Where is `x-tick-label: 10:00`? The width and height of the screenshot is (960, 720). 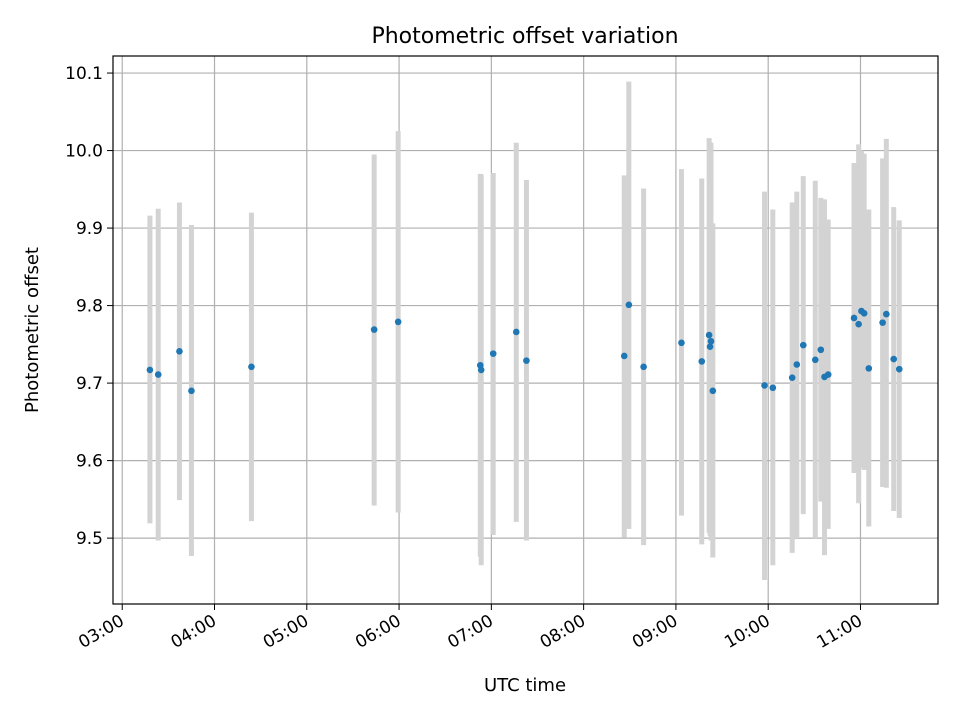 x-tick-label: 10:00 is located at coordinates (747, 632).